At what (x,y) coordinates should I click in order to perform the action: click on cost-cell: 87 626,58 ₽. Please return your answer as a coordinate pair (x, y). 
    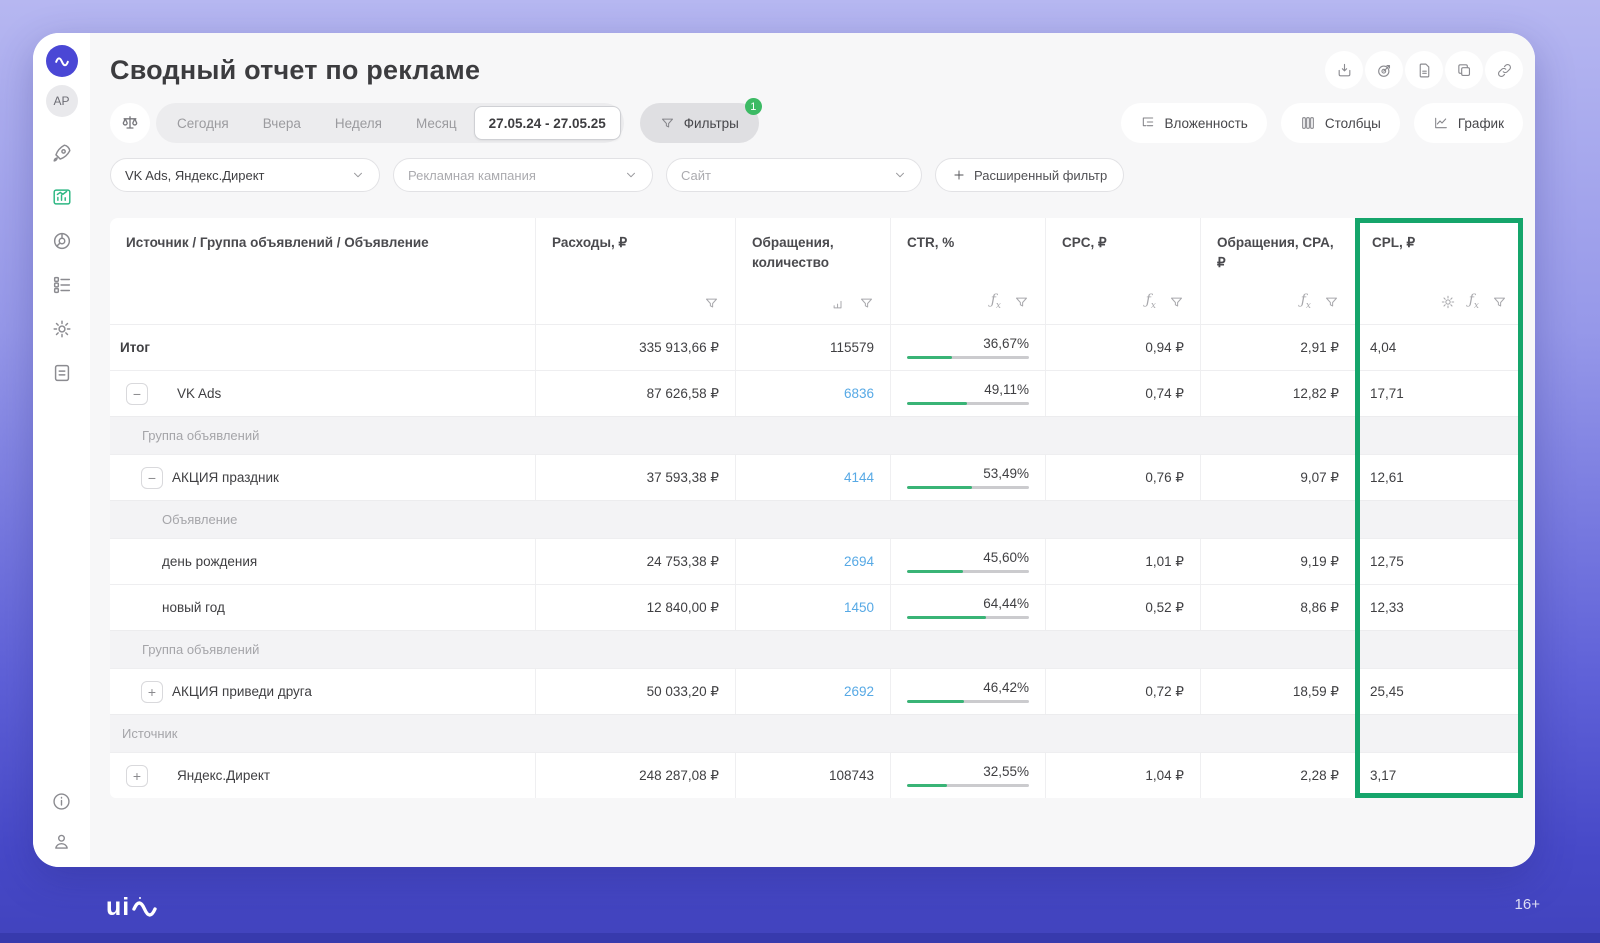
    Looking at the image, I should click on (635, 393).